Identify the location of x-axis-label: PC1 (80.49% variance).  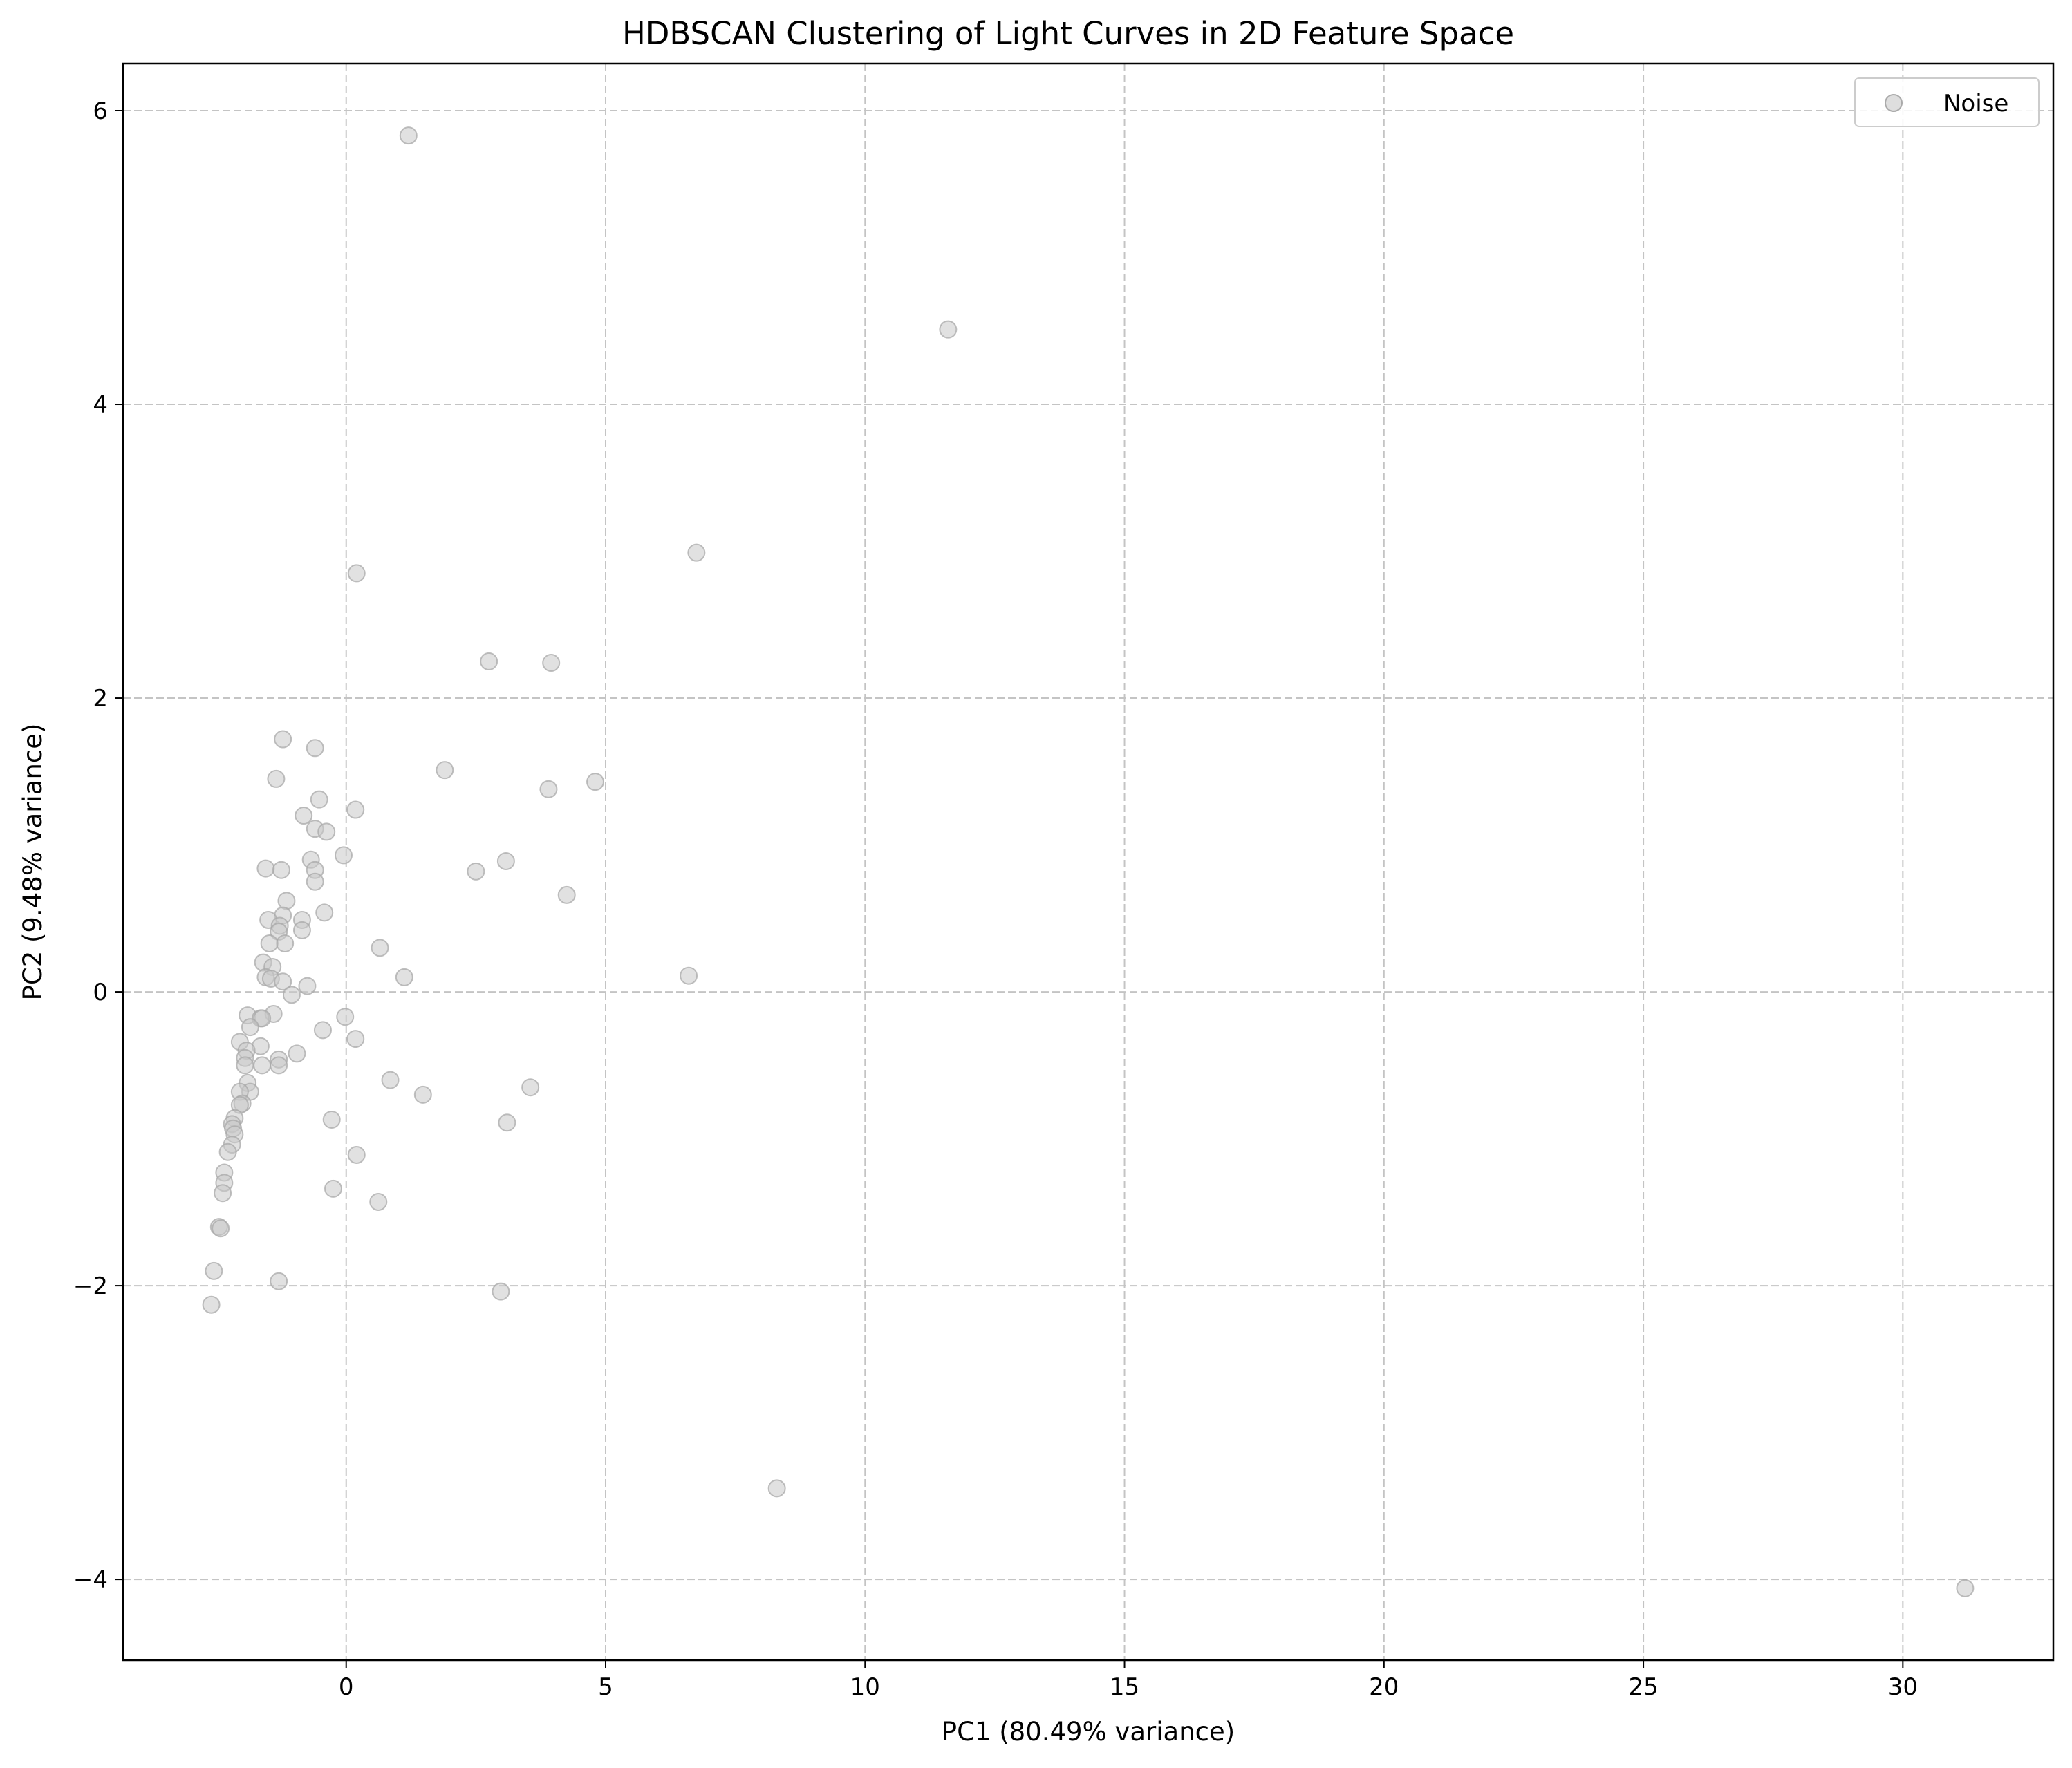
(1088, 1732).